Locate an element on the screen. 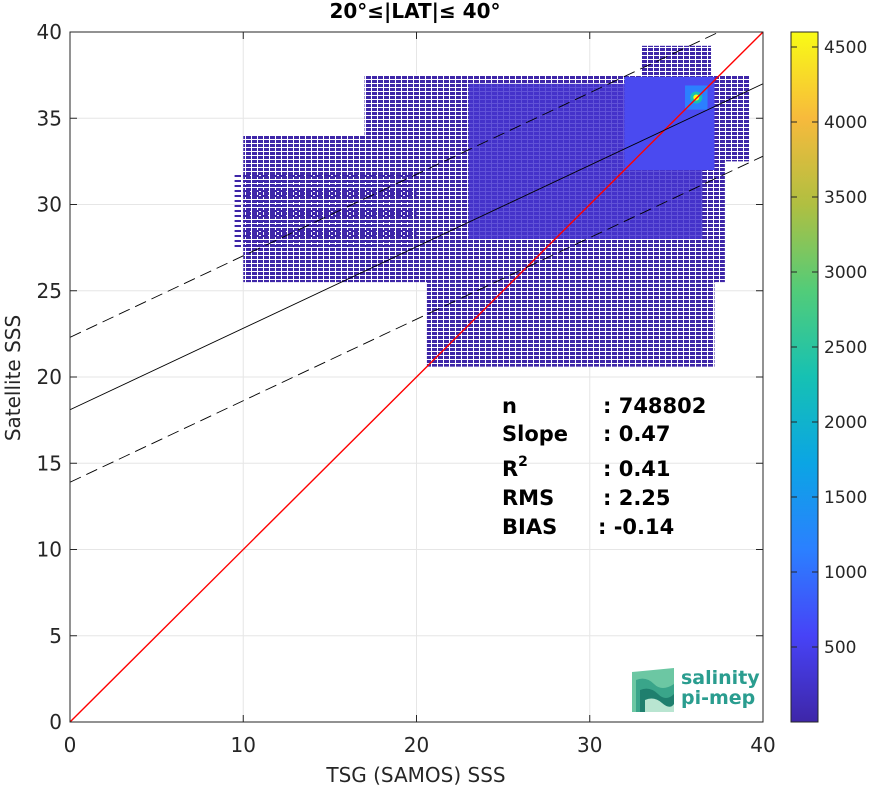 The width and height of the screenshot is (879, 789). y-axis-label: Satellite SSS is located at coordinates (13, 378).